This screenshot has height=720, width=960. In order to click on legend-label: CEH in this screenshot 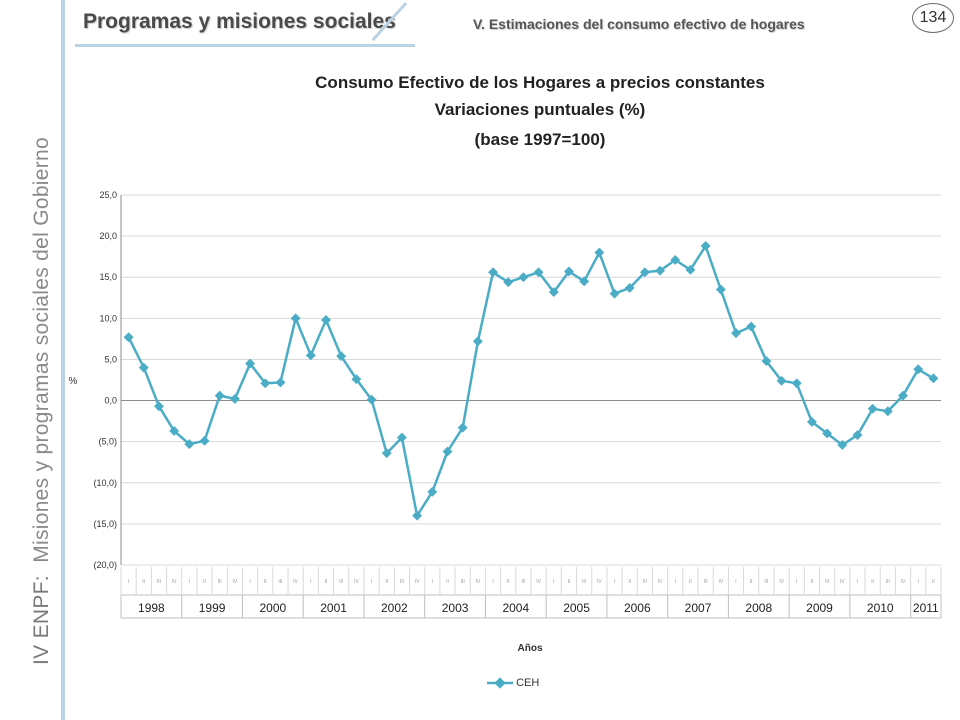, I will do `click(528, 683)`.